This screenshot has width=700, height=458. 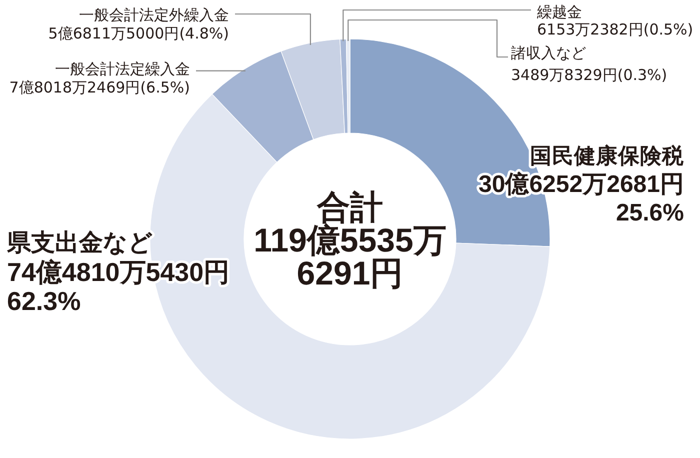 What do you see at coordinates (607, 155) in the screenshot?
I see `slice-label: 国民健康保険税` at bounding box center [607, 155].